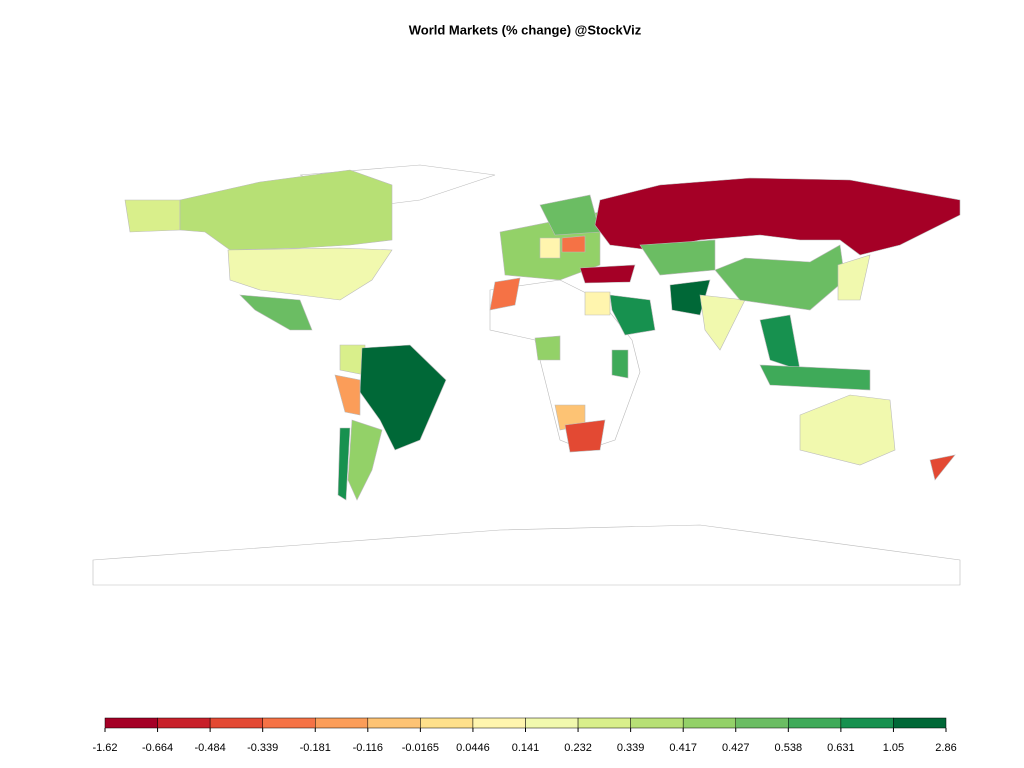 This screenshot has width=1024, height=768. Describe the element at coordinates (365, 460) in the screenshot. I see `argentina` at that location.